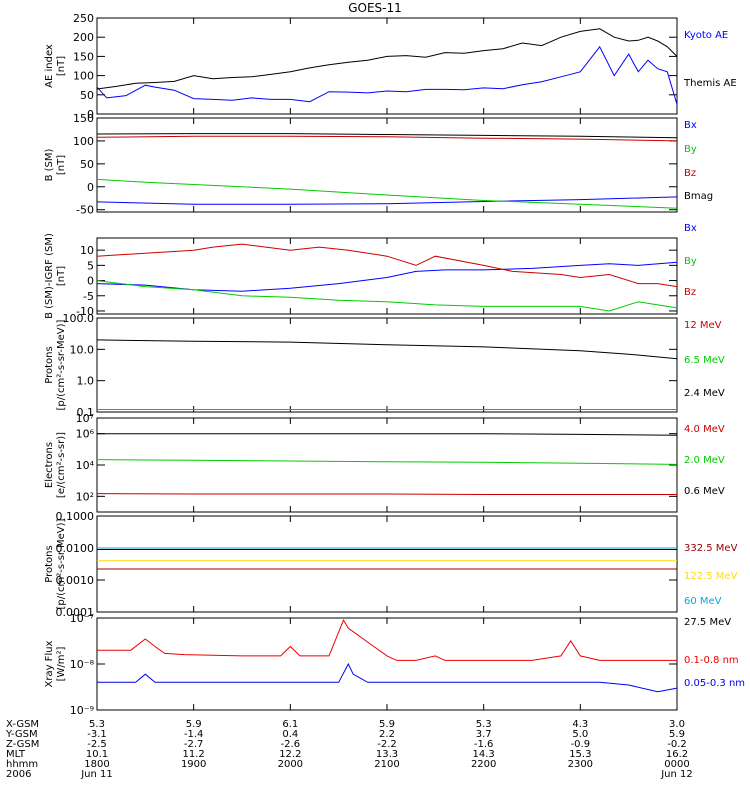  I want to click on y-tick-label: 0.1000, so click(75, 516).